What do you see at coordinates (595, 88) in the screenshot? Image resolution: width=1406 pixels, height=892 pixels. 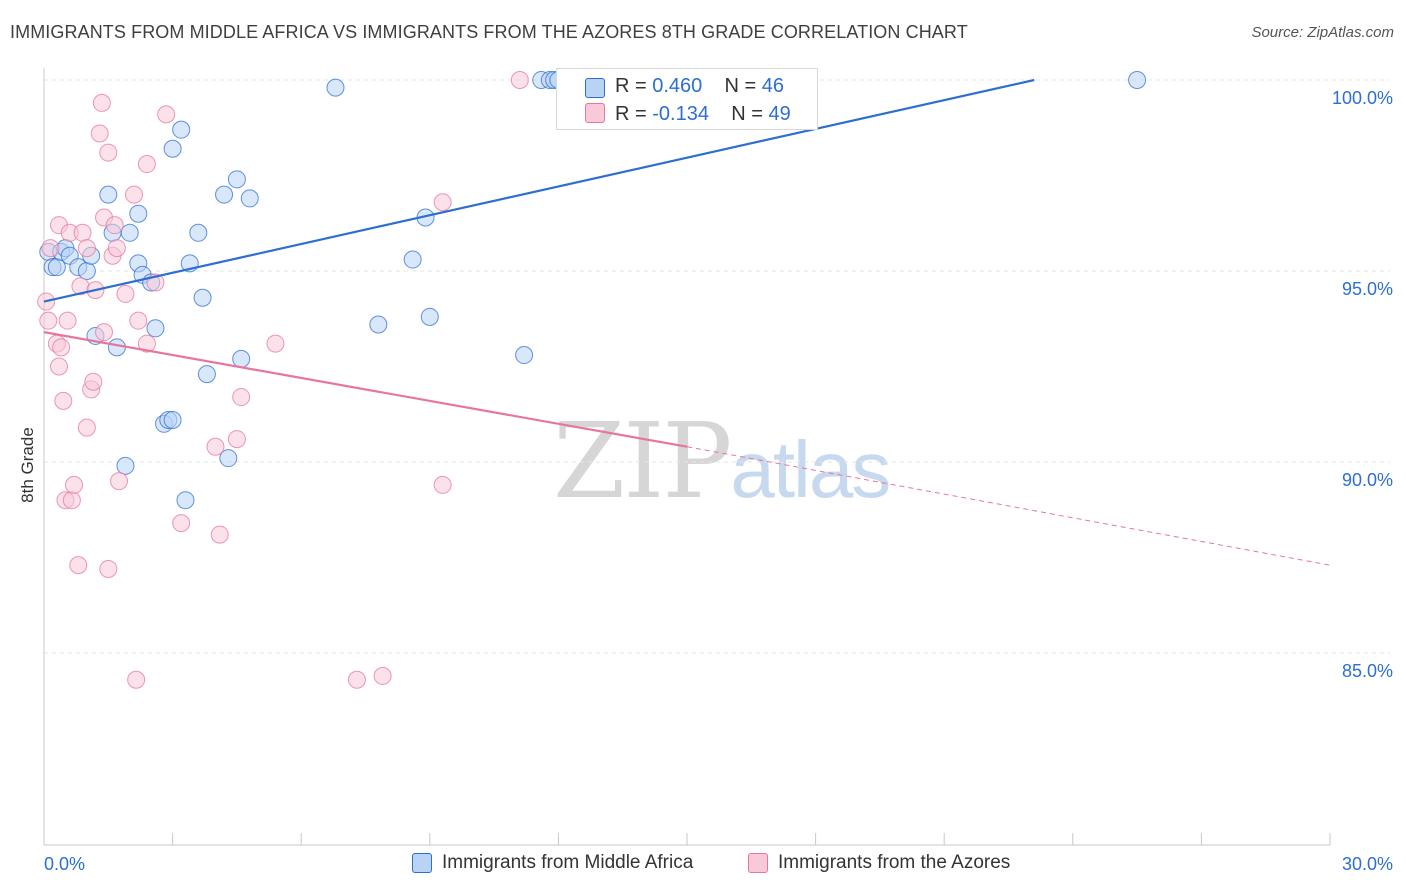 I see `stats-swatch-blue` at bounding box center [595, 88].